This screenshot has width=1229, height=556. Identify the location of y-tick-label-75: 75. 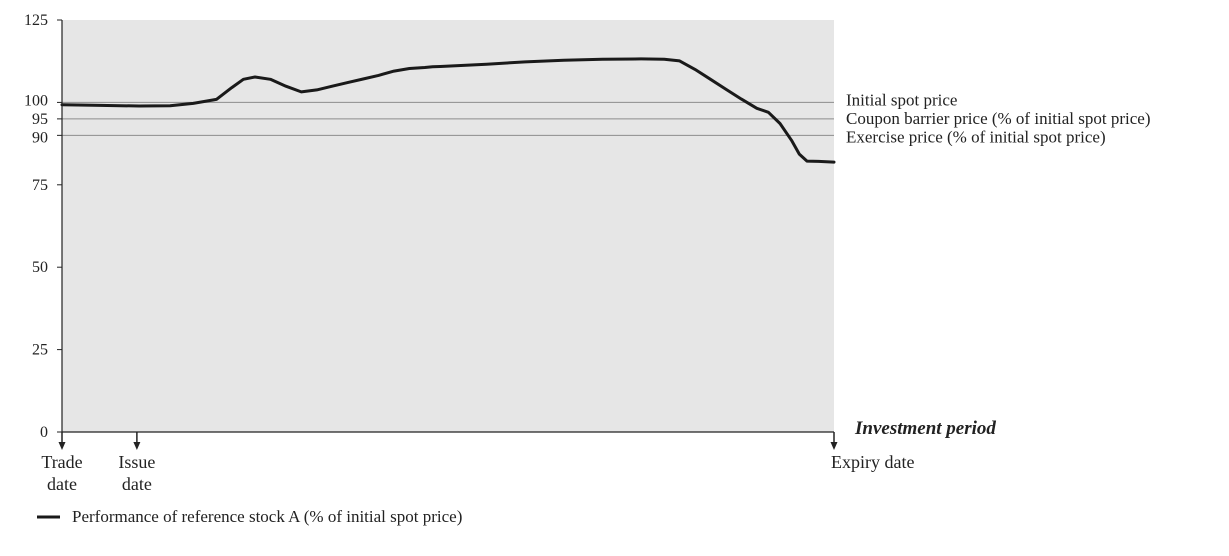
(40, 185).